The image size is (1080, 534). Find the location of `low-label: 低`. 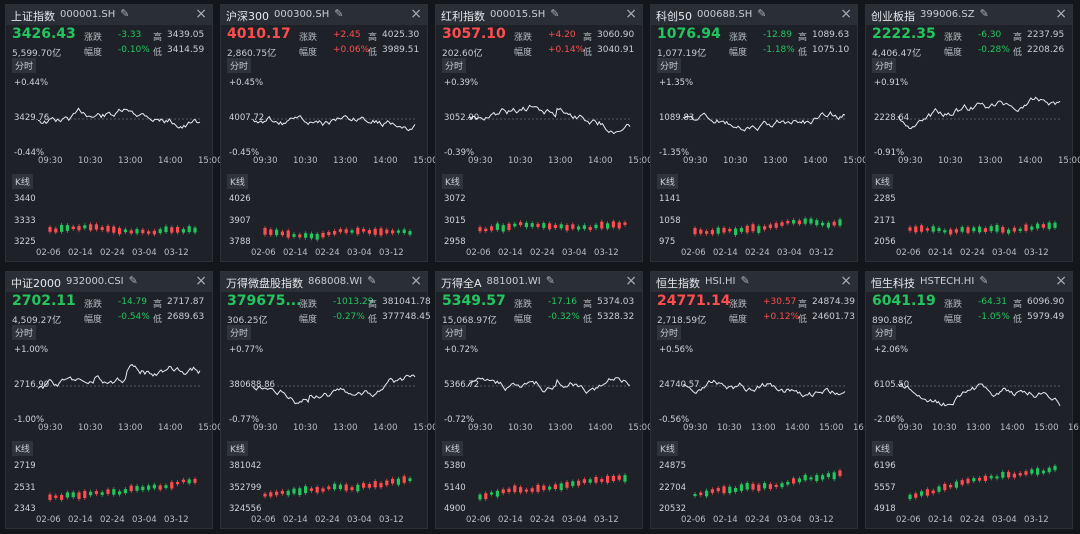

low-label: 低 is located at coordinates (588, 320).